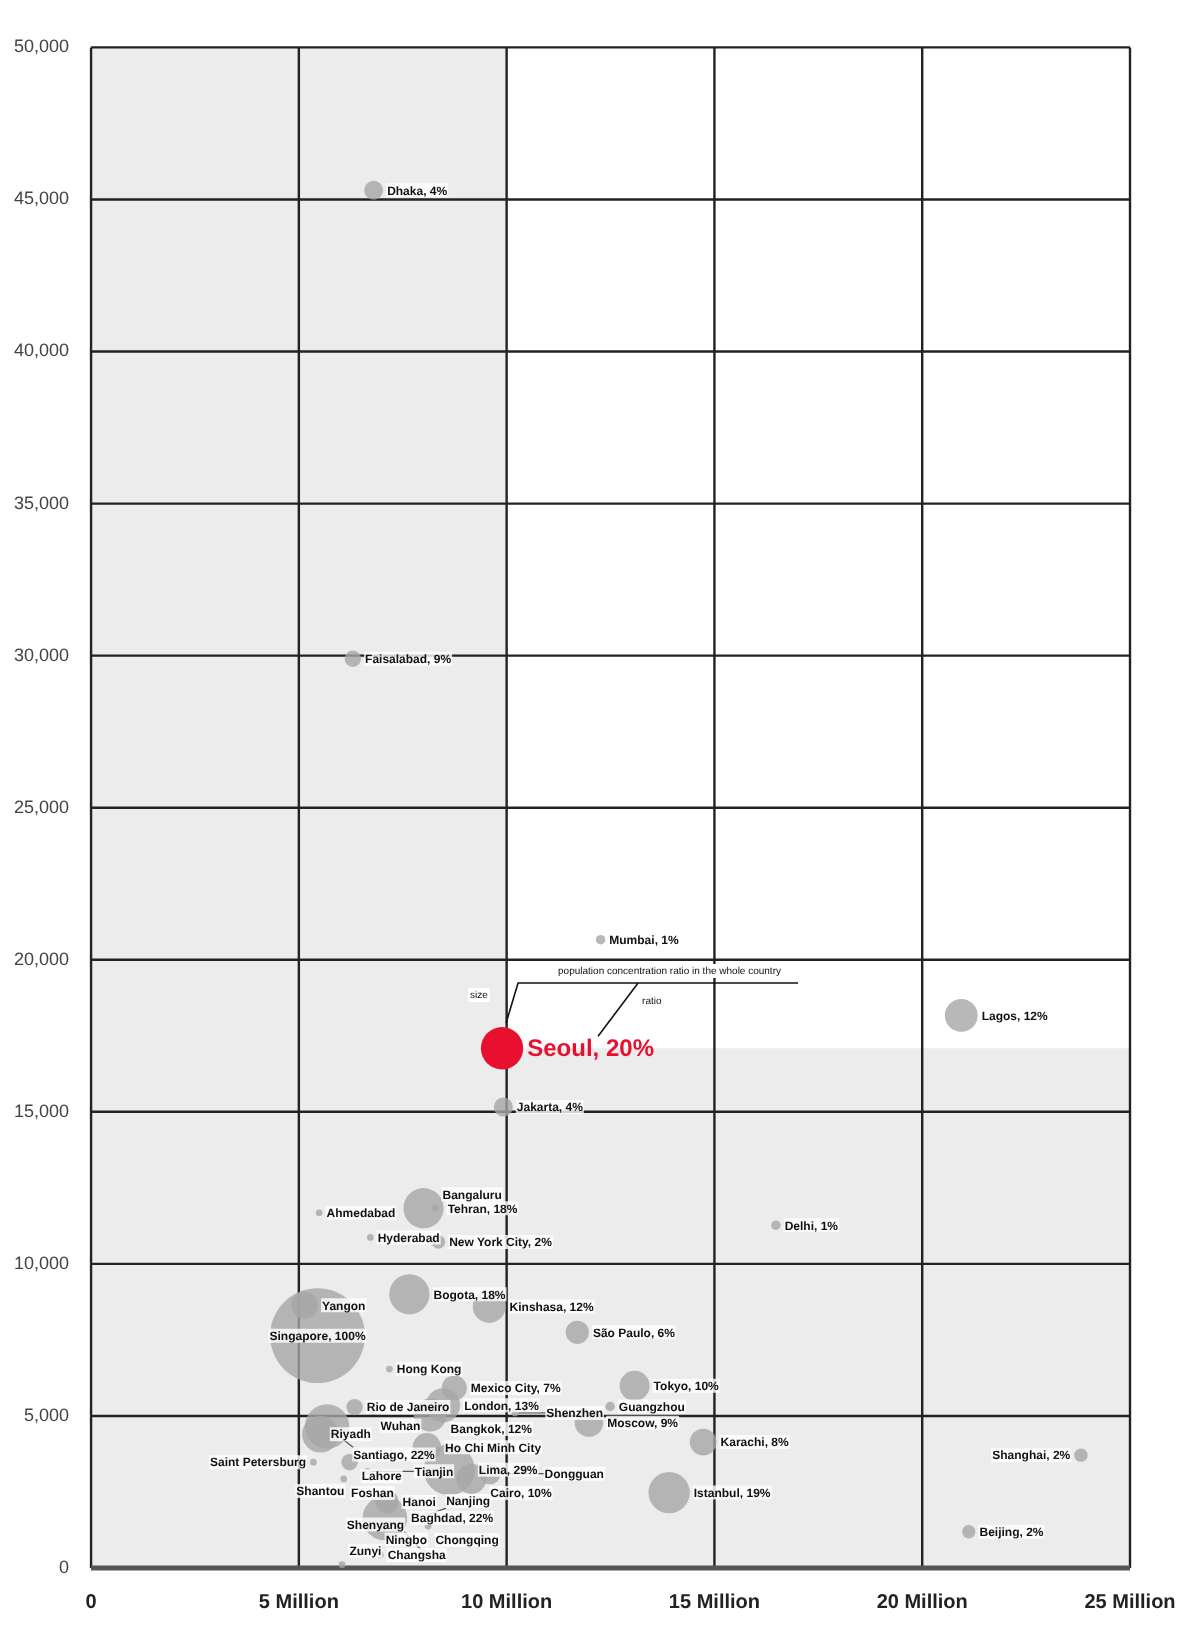  Describe the element at coordinates (41, 1262) in the screenshot. I see `y-tick-label: 10,000` at that location.